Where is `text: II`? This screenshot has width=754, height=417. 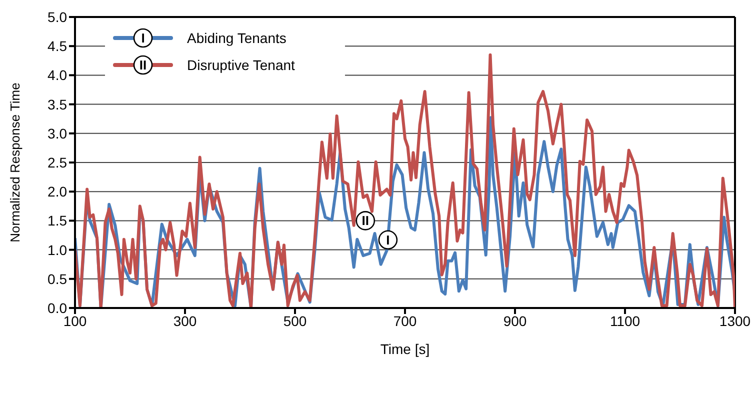
text: II is located at coordinates (143, 64).